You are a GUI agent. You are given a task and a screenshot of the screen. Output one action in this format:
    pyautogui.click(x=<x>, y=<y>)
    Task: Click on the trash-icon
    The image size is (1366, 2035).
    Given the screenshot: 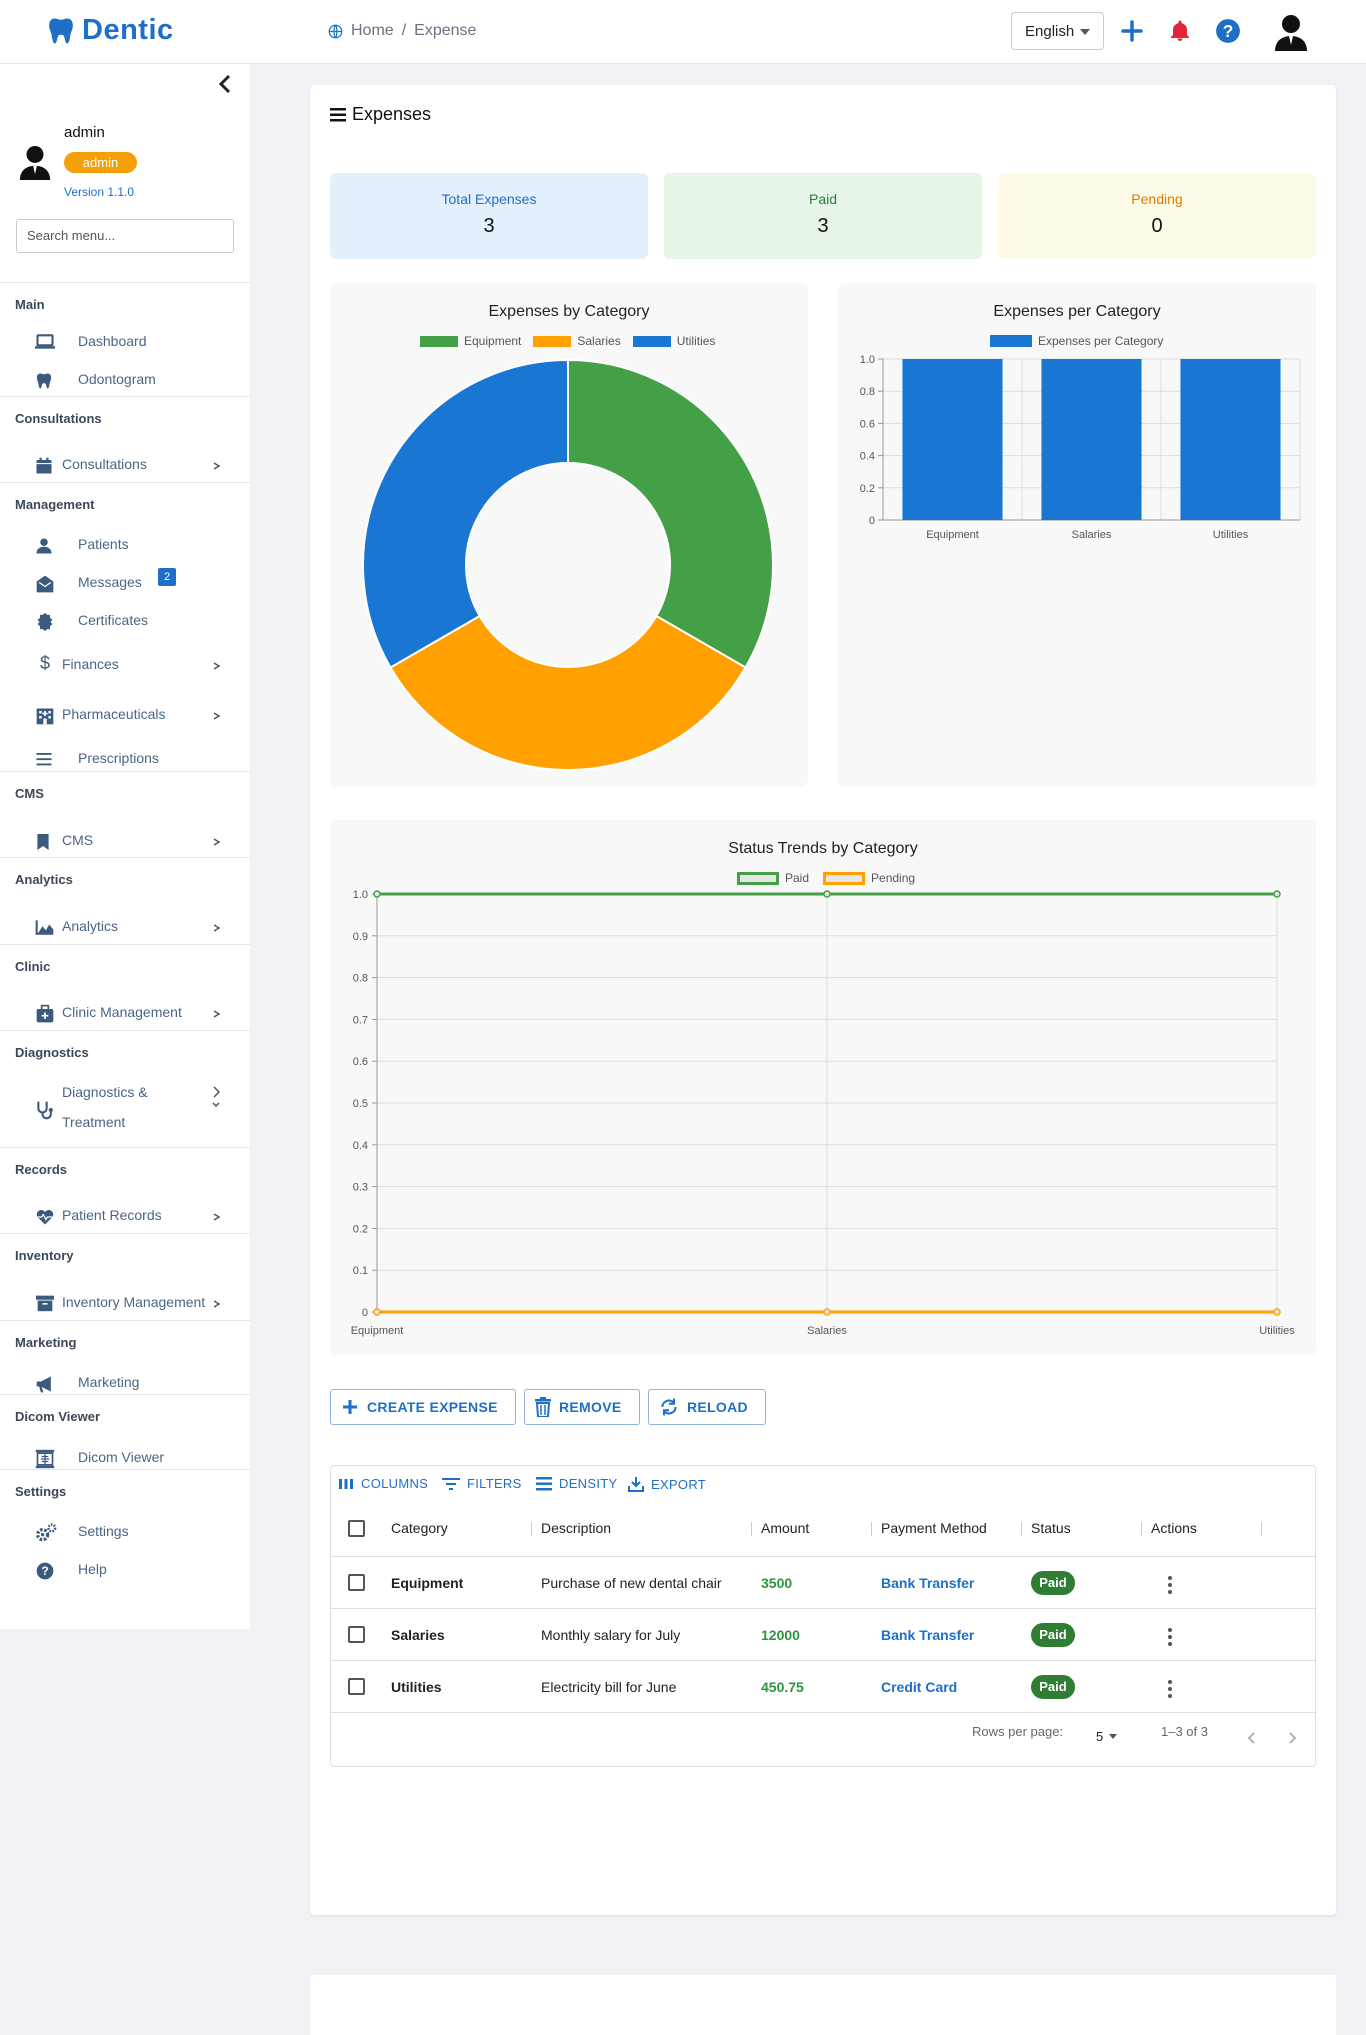 What is the action you would take?
    pyautogui.click(x=543, y=1407)
    